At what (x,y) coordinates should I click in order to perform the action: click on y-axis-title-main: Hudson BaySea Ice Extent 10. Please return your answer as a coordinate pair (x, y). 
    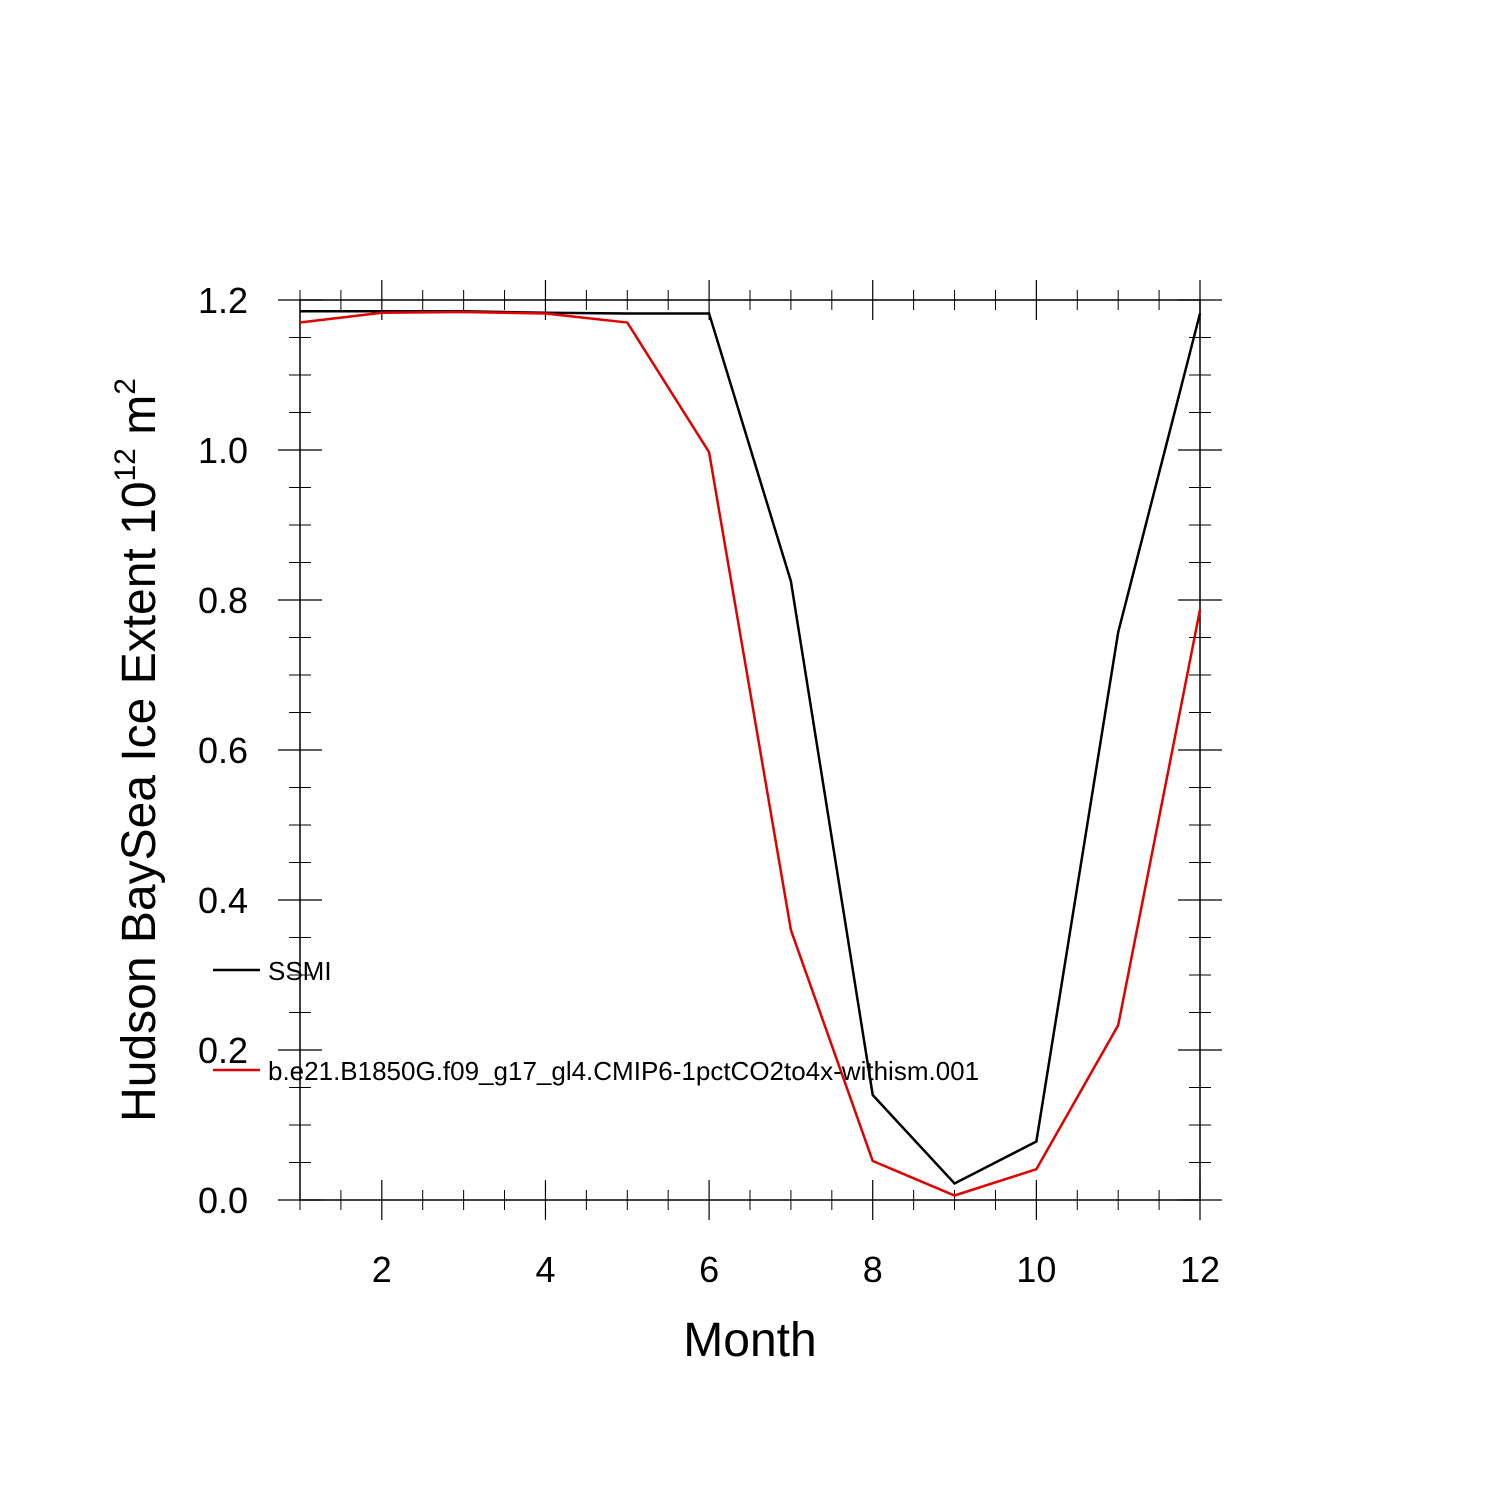
    Looking at the image, I should click on (139, 801).